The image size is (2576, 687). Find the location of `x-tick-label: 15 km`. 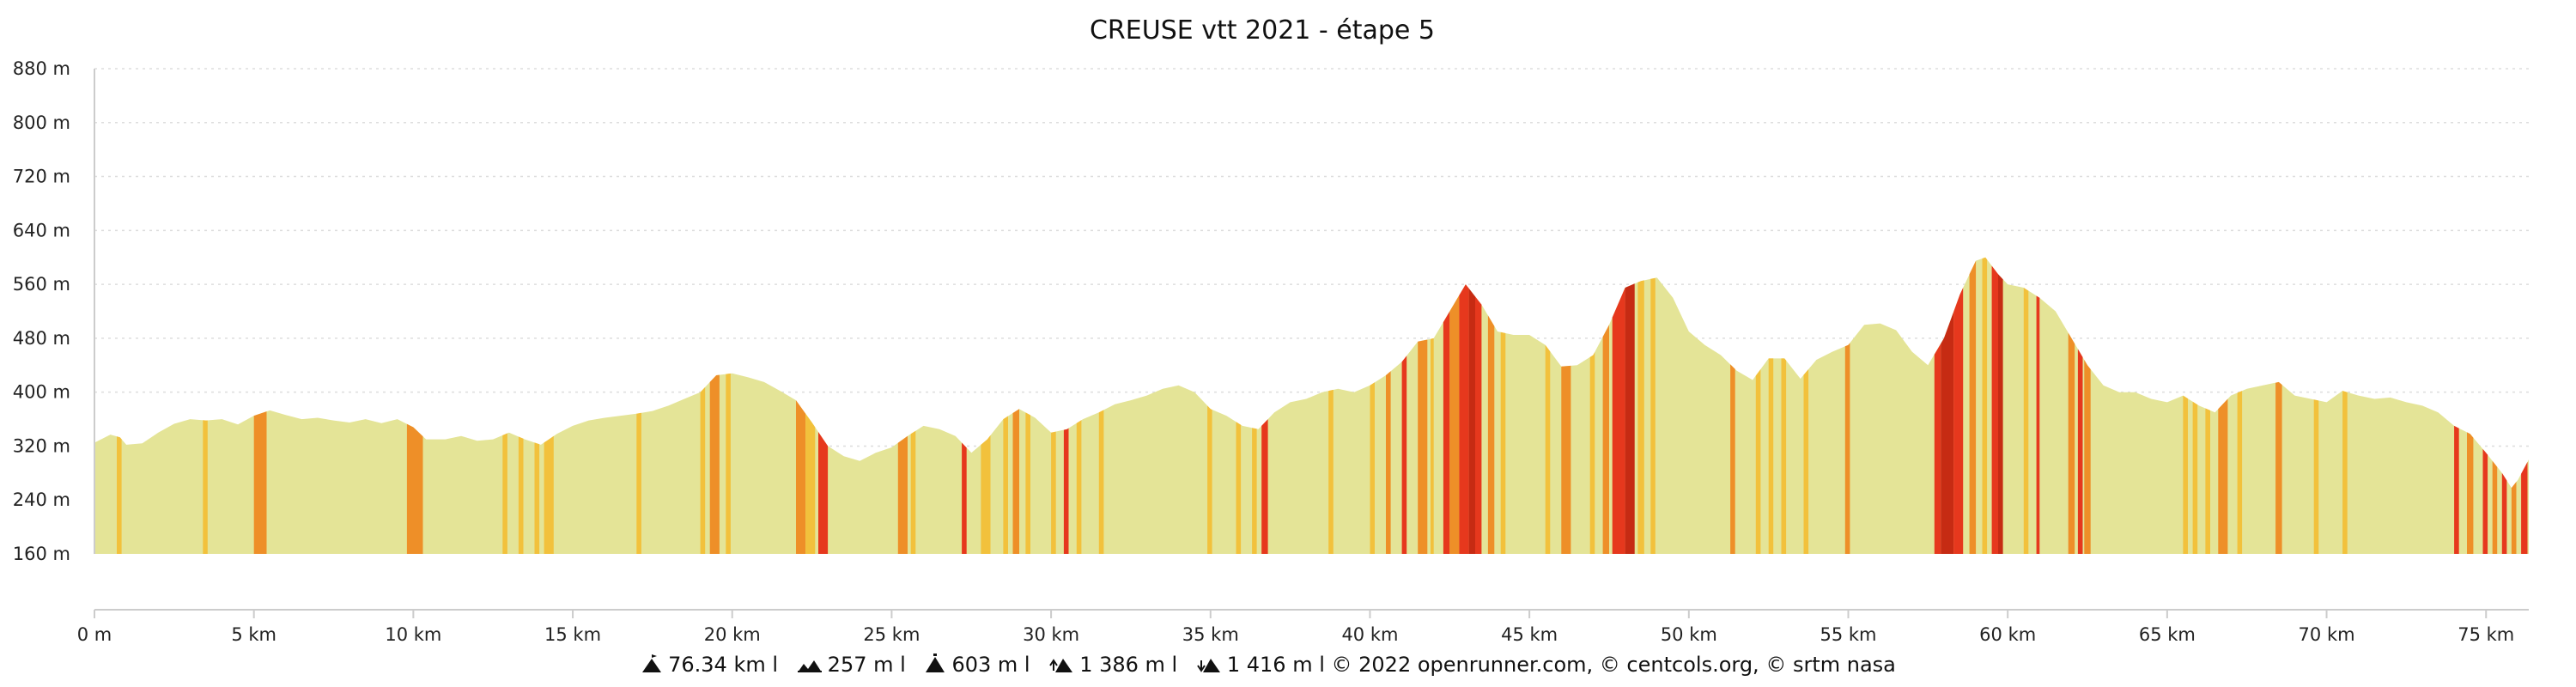

x-tick-label: 15 km is located at coordinates (572, 634).